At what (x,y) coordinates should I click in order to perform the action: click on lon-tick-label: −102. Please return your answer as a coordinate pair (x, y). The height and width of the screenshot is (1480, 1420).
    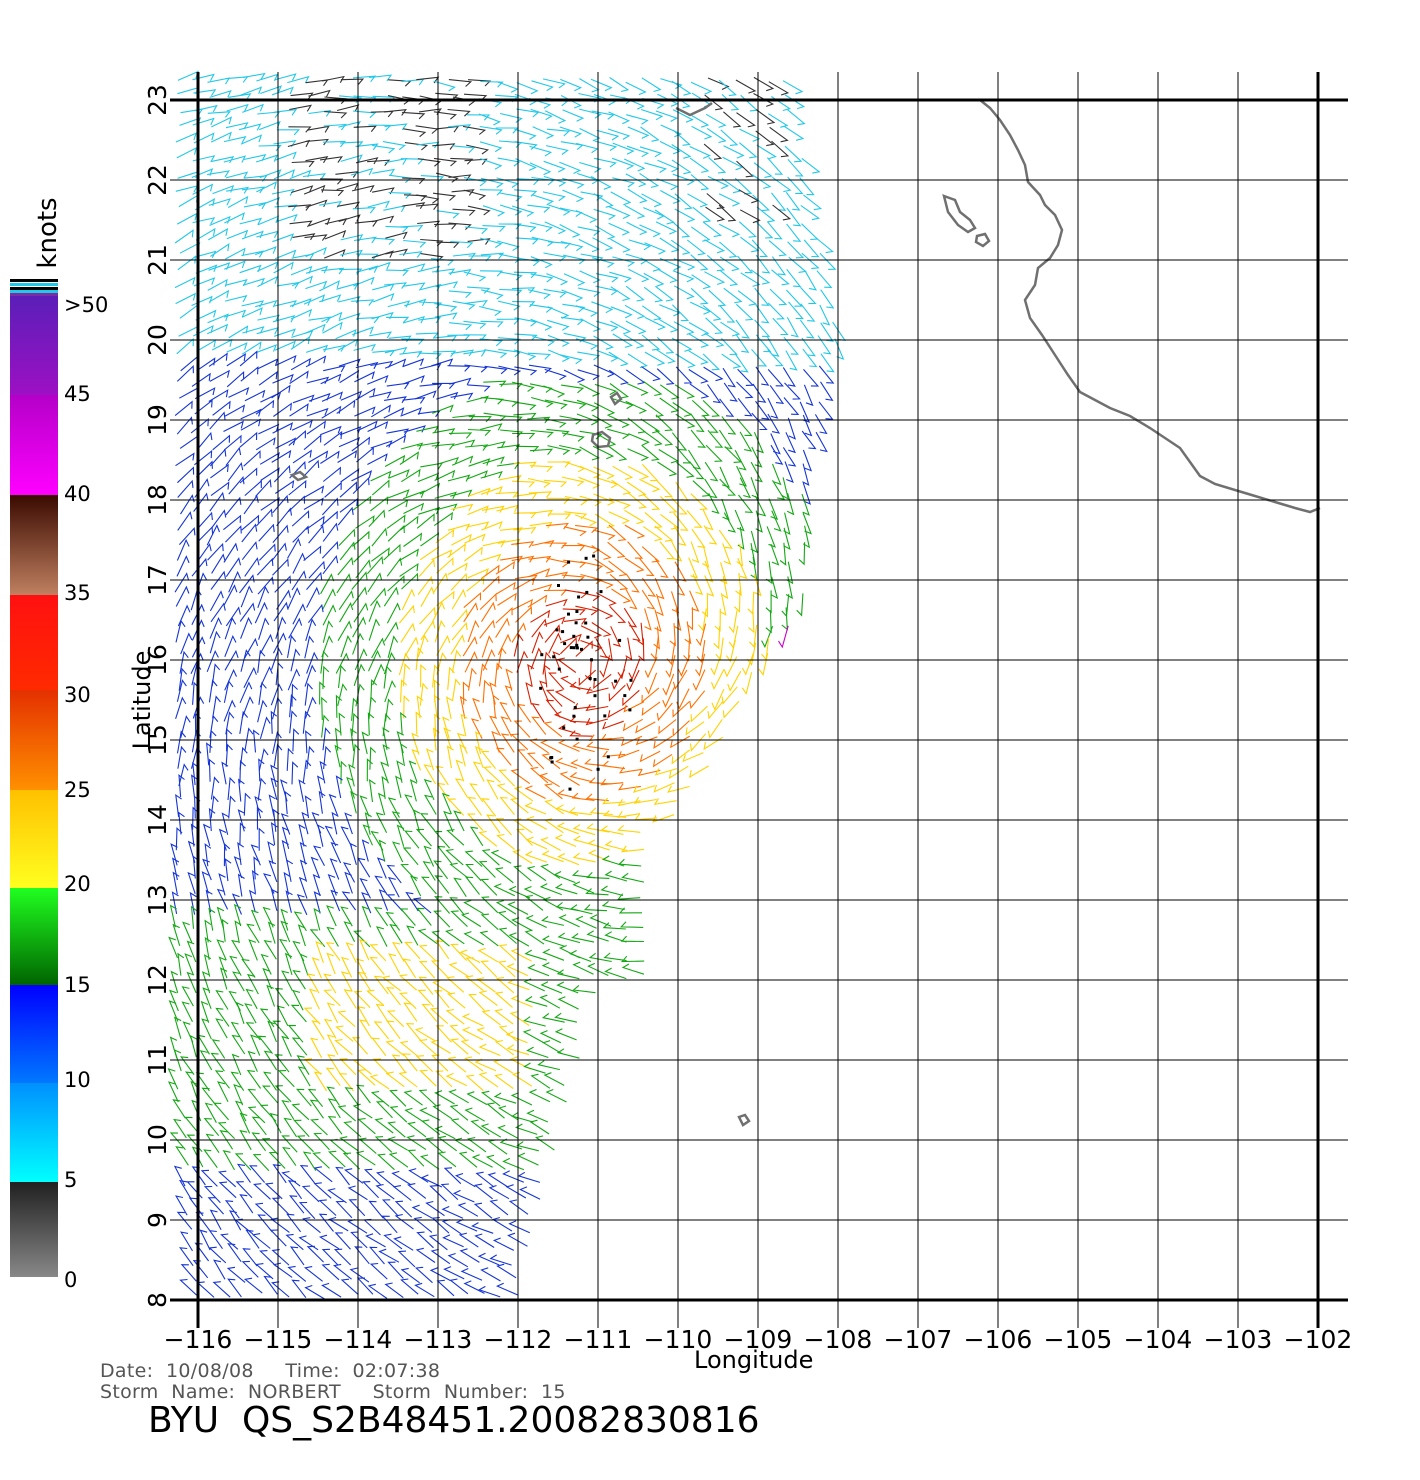
    Looking at the image, I should click on (1318, 1339).